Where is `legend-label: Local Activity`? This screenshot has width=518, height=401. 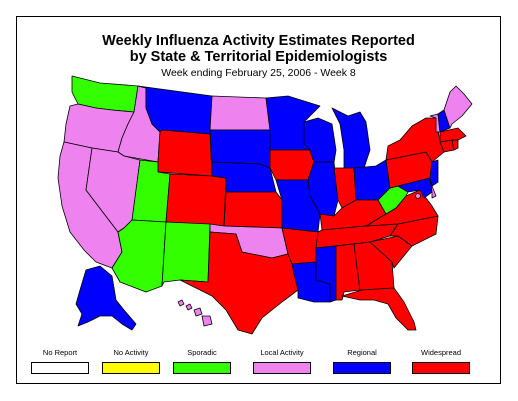
legend-label: Local Activity is located at coordinates (282, 352).